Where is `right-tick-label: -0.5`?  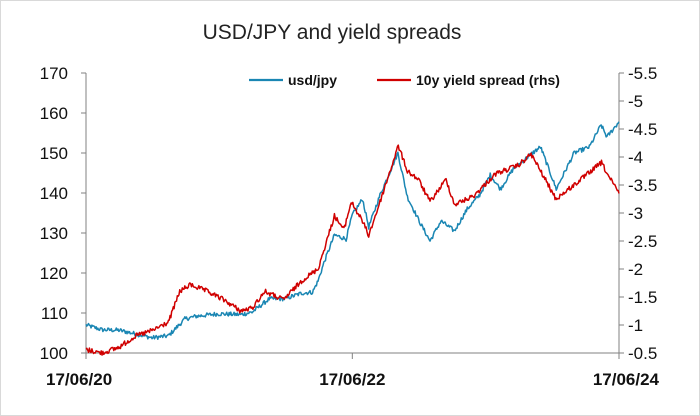
right-tick-label: -0.5 is located at coordinates (642, 353).